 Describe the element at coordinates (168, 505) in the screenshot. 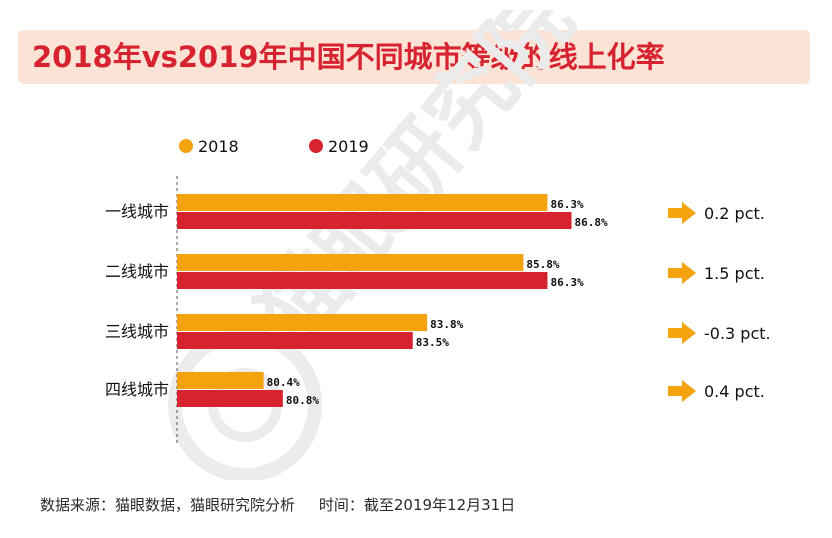

I see `footer-source: 数据来源：猫眼数据，猫眼研究院分析` at that location.